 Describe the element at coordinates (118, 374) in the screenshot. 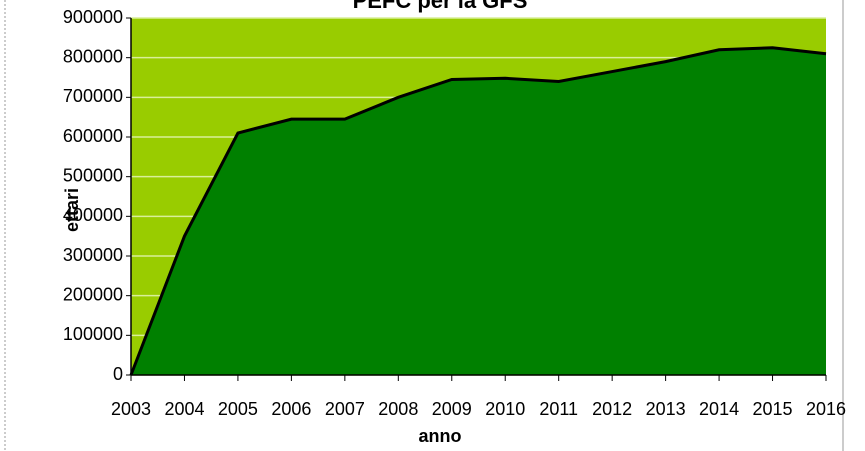

I see `y-tick-label: 0` at that location.